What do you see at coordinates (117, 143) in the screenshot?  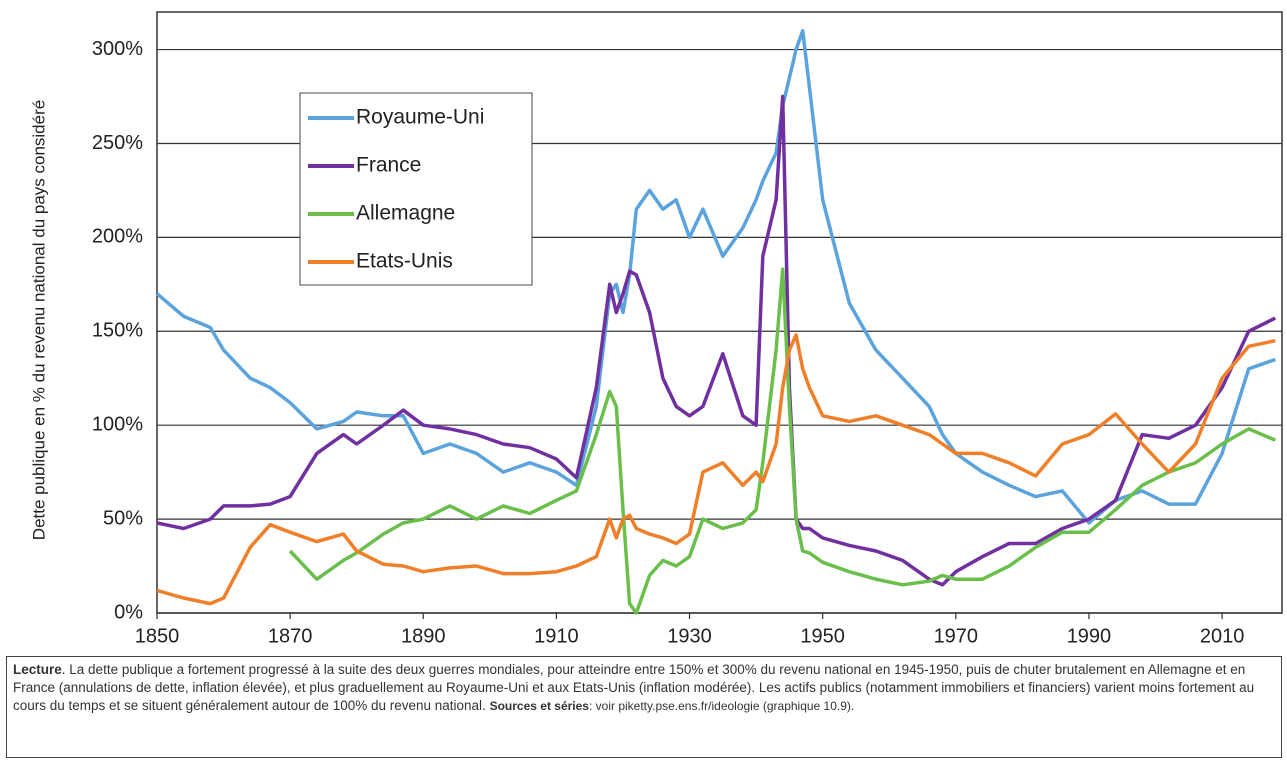 I see `y-tick-label: 250%` at bounding box center [117, 143].